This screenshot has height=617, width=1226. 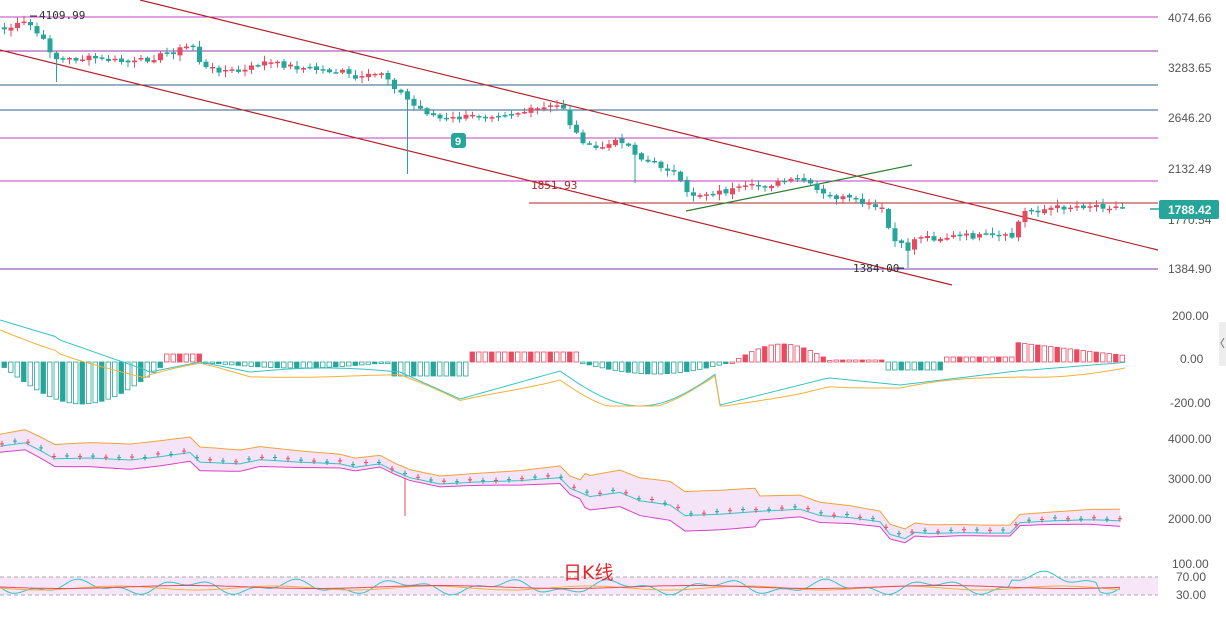 What do you see at coordinates (563, 368) in the screenshot?
I see `macd-dea-line` at bounding box center [563, 368].